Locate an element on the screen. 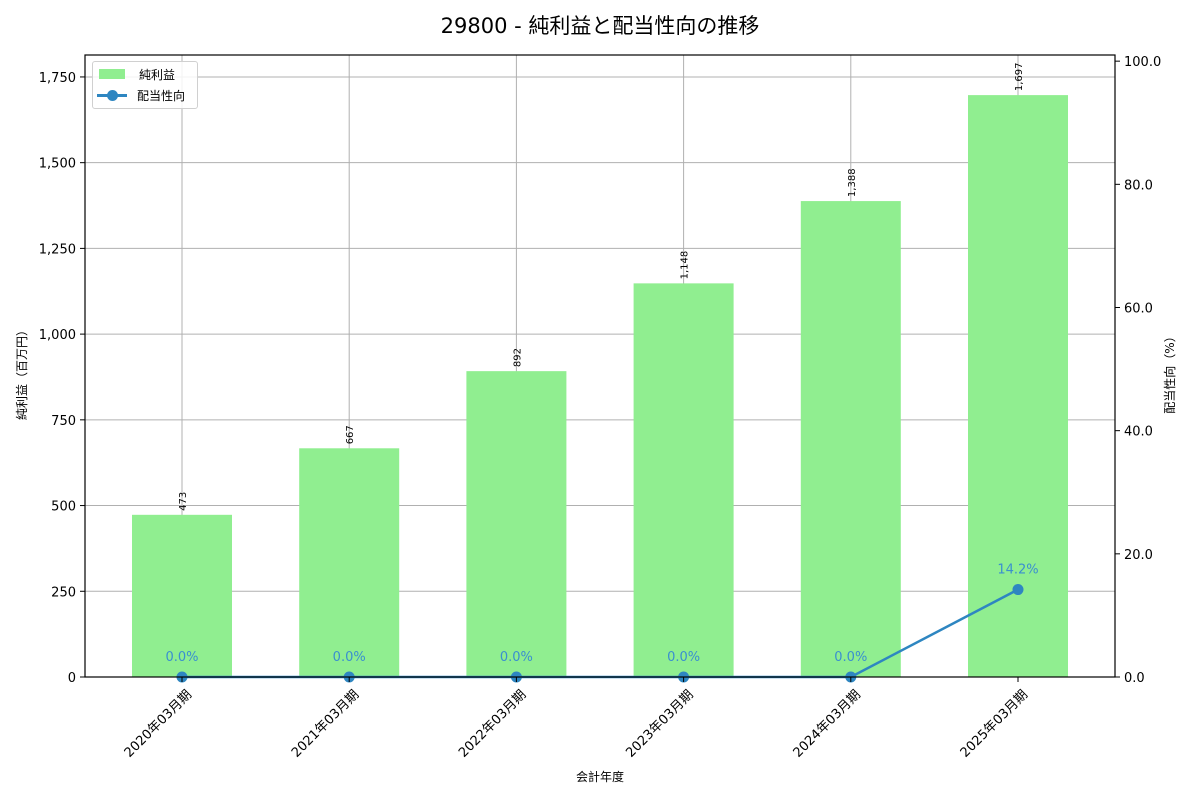 The height and width of the screenshot is (800, 1200). chart-title: 29800 - 純利益と配当性向の推移 is located at coordinates (600, 26).